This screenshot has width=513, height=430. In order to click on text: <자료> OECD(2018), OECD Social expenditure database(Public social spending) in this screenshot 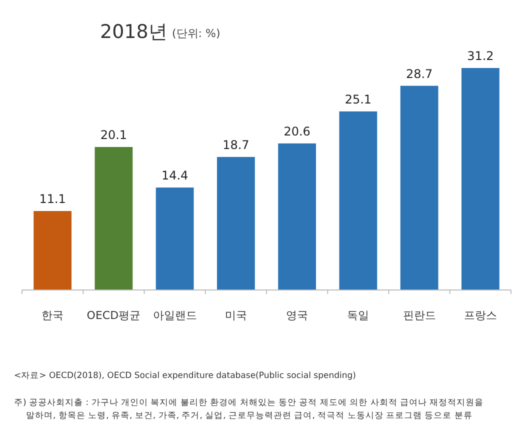, I will do `click(185, 376)`.